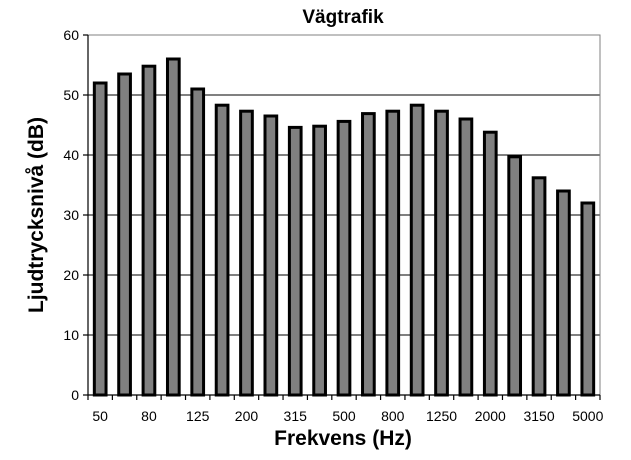 The image size is (631, 460). I want to click on x-tick-label: 50, so click(100, 416).